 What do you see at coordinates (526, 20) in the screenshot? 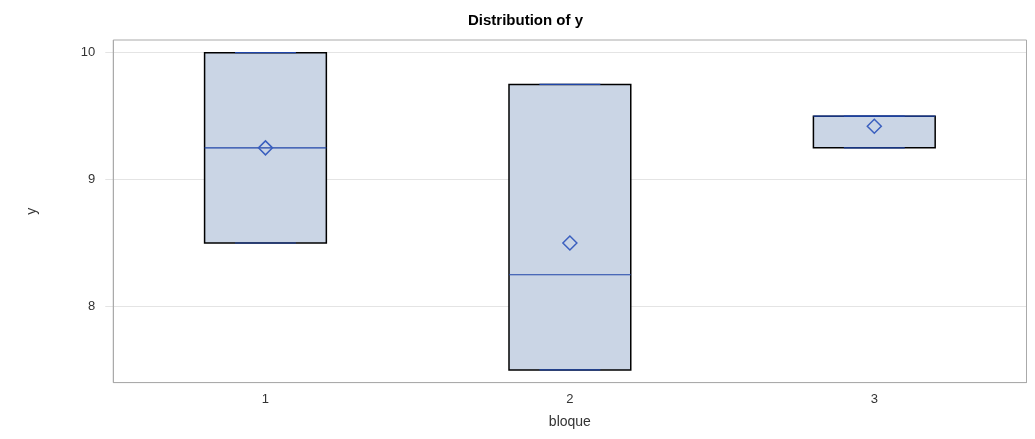
I see `chart-title: Distribution of y` at bounding box center [526, 20].